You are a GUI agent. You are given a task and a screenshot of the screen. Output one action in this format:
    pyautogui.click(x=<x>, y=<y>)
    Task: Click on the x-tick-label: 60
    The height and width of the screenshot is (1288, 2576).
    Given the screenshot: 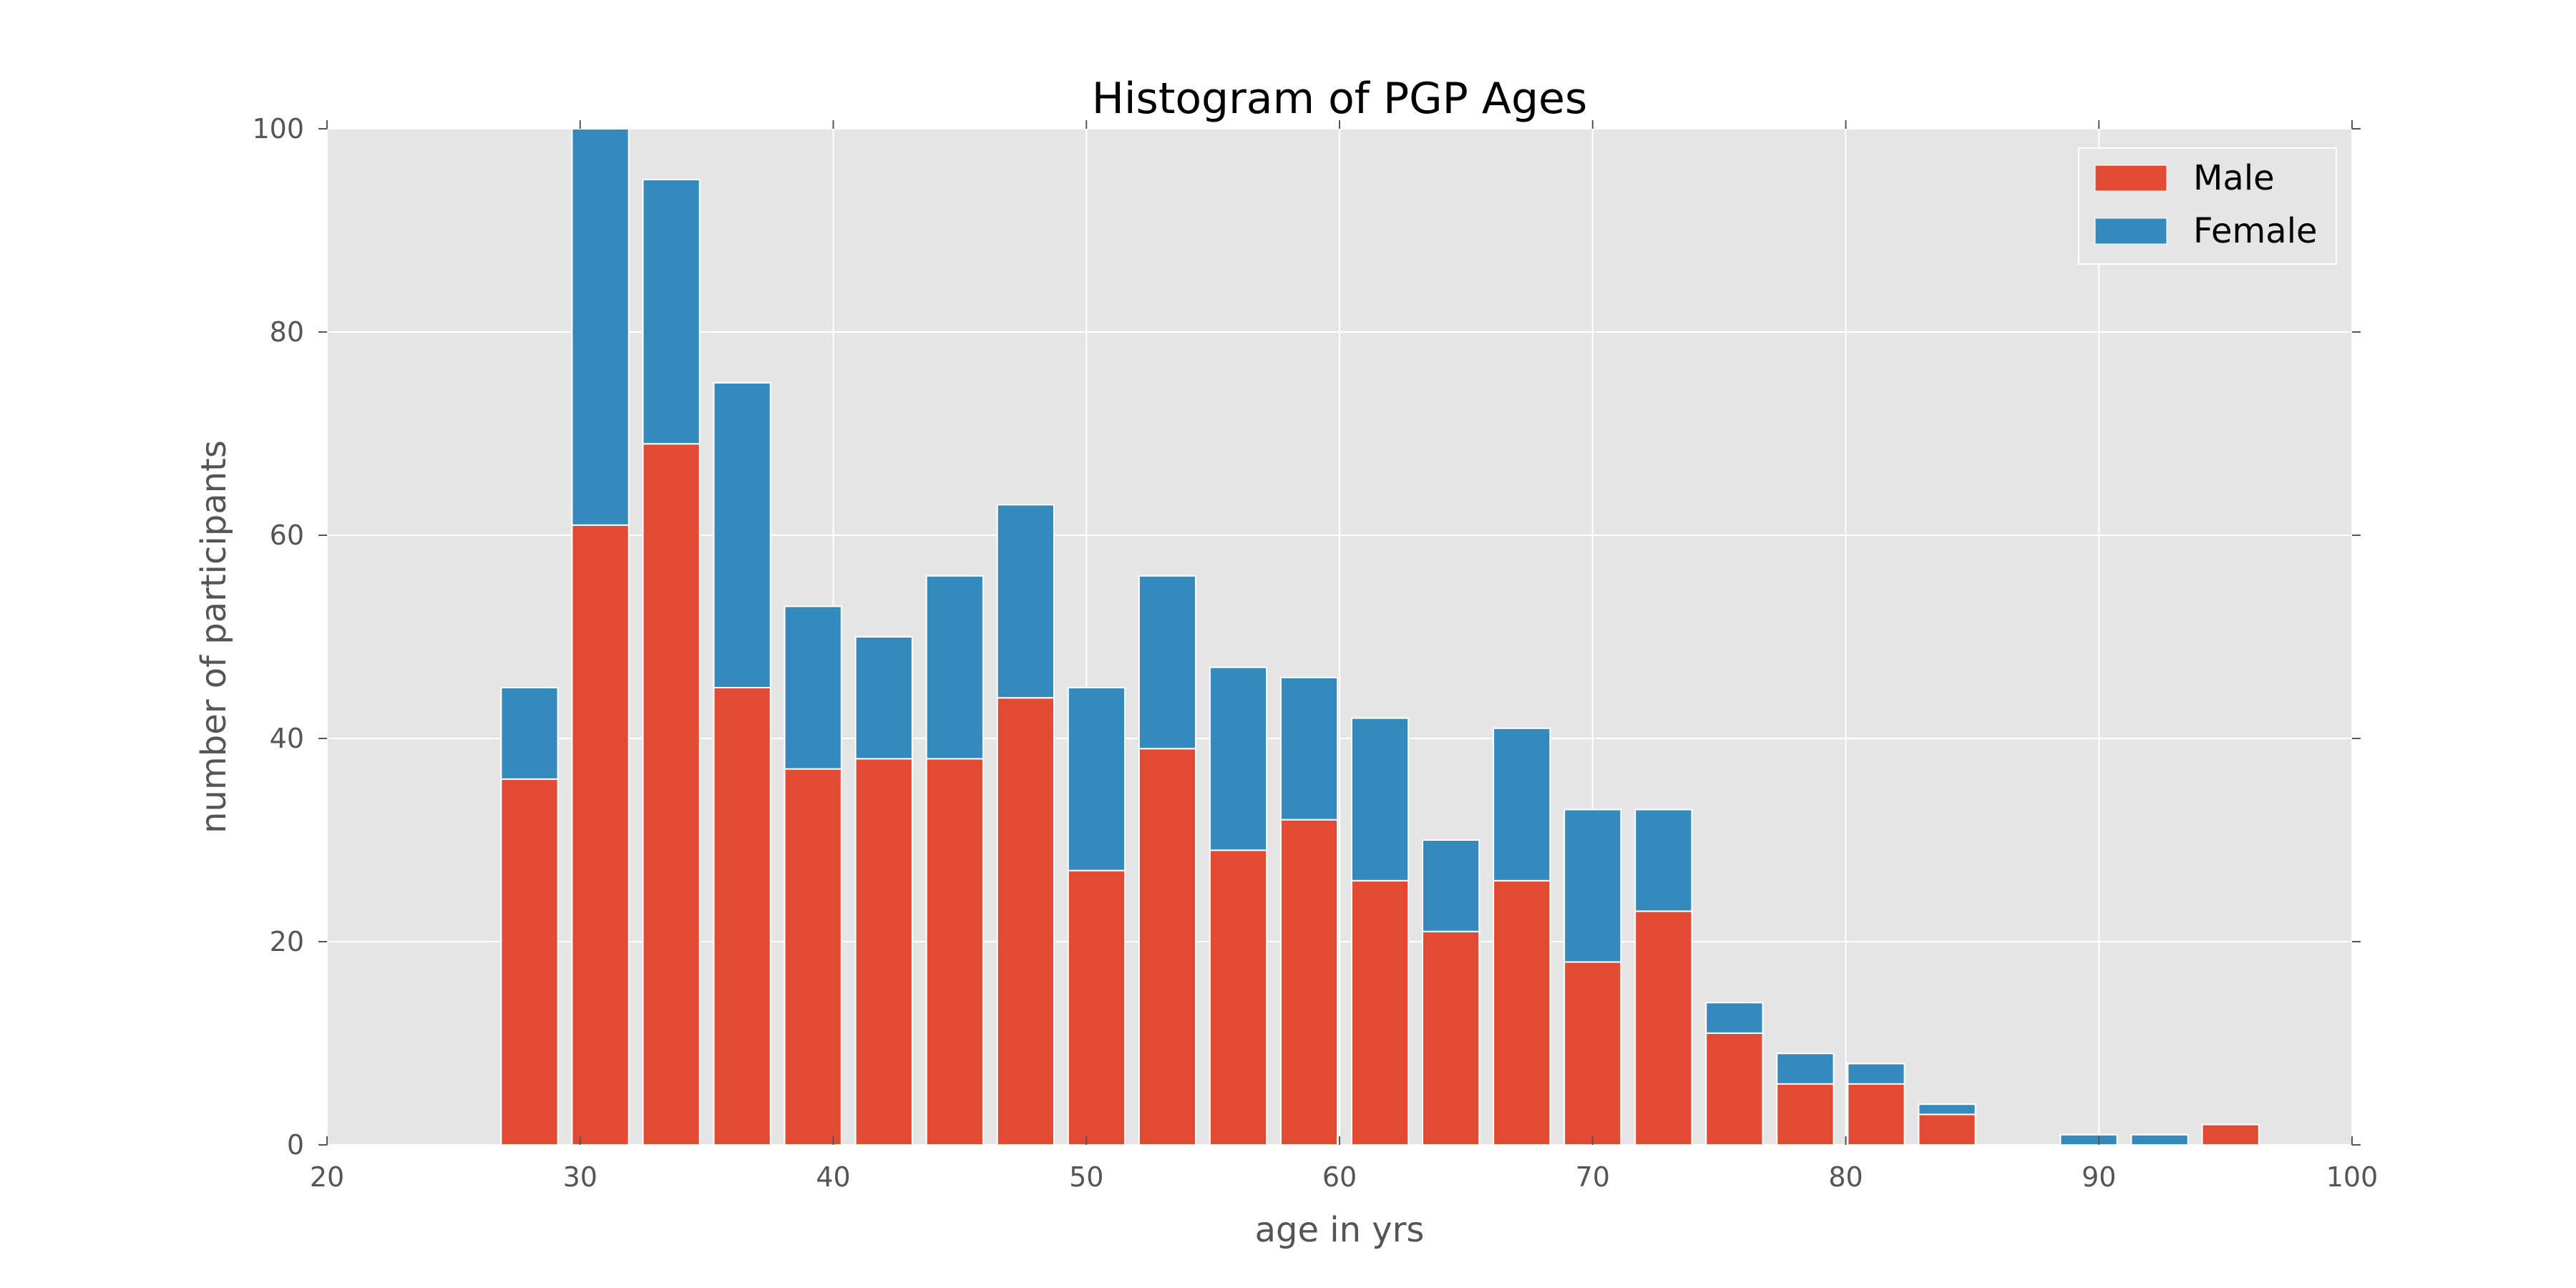 What is the action you would take?
    pyautogui.click(x=1339, y=1177)
    